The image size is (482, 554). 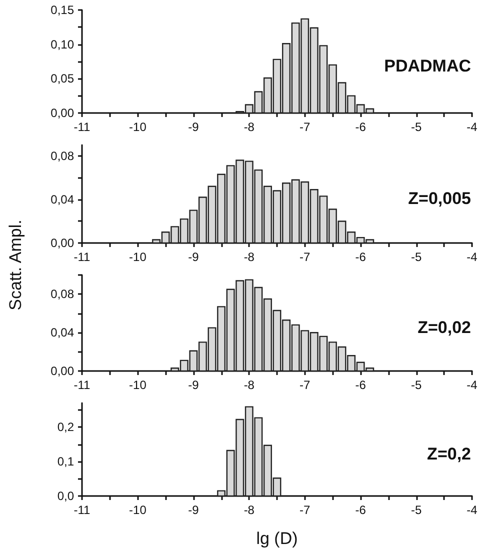 What do you see at coordinates (440, 198) in the screenshot?
I see `text: Z=0,005` at bounding box center [440, 198].